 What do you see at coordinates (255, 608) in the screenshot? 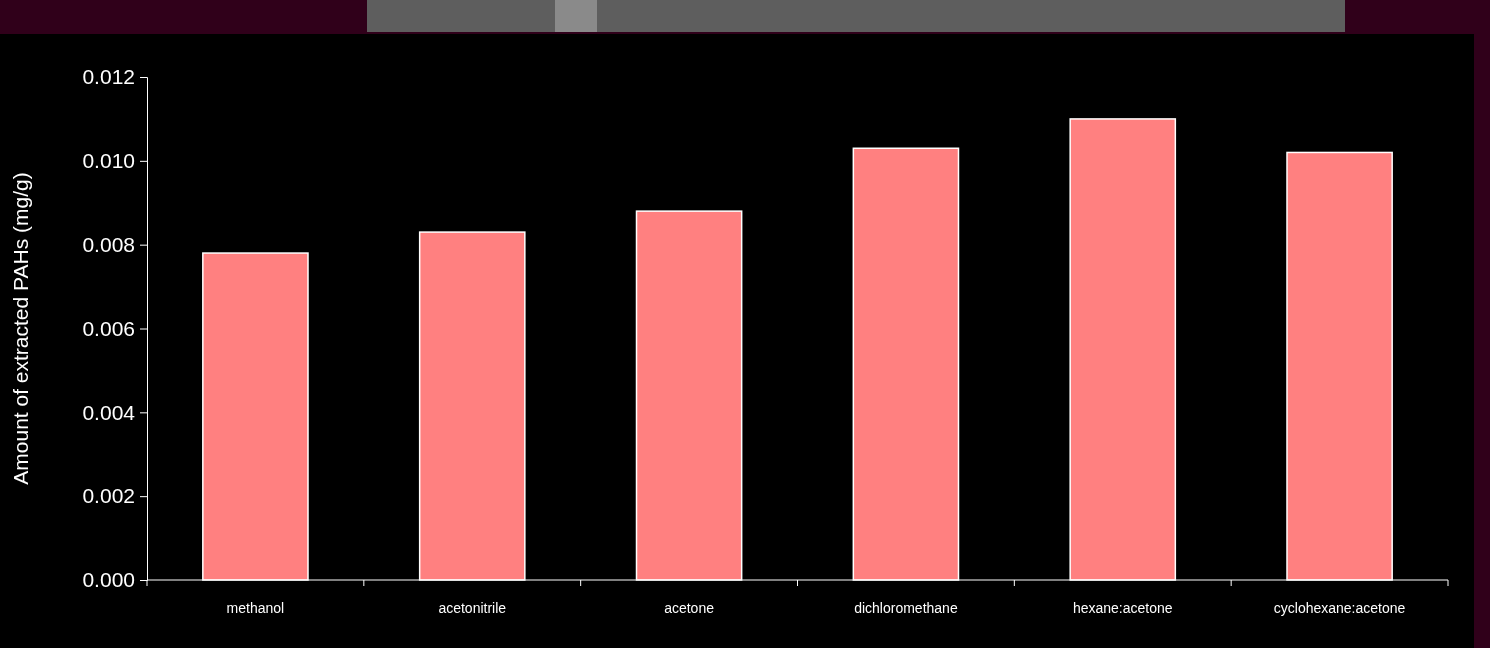
I see `x-tick-label: methanol` at bounding box center [255, 608].